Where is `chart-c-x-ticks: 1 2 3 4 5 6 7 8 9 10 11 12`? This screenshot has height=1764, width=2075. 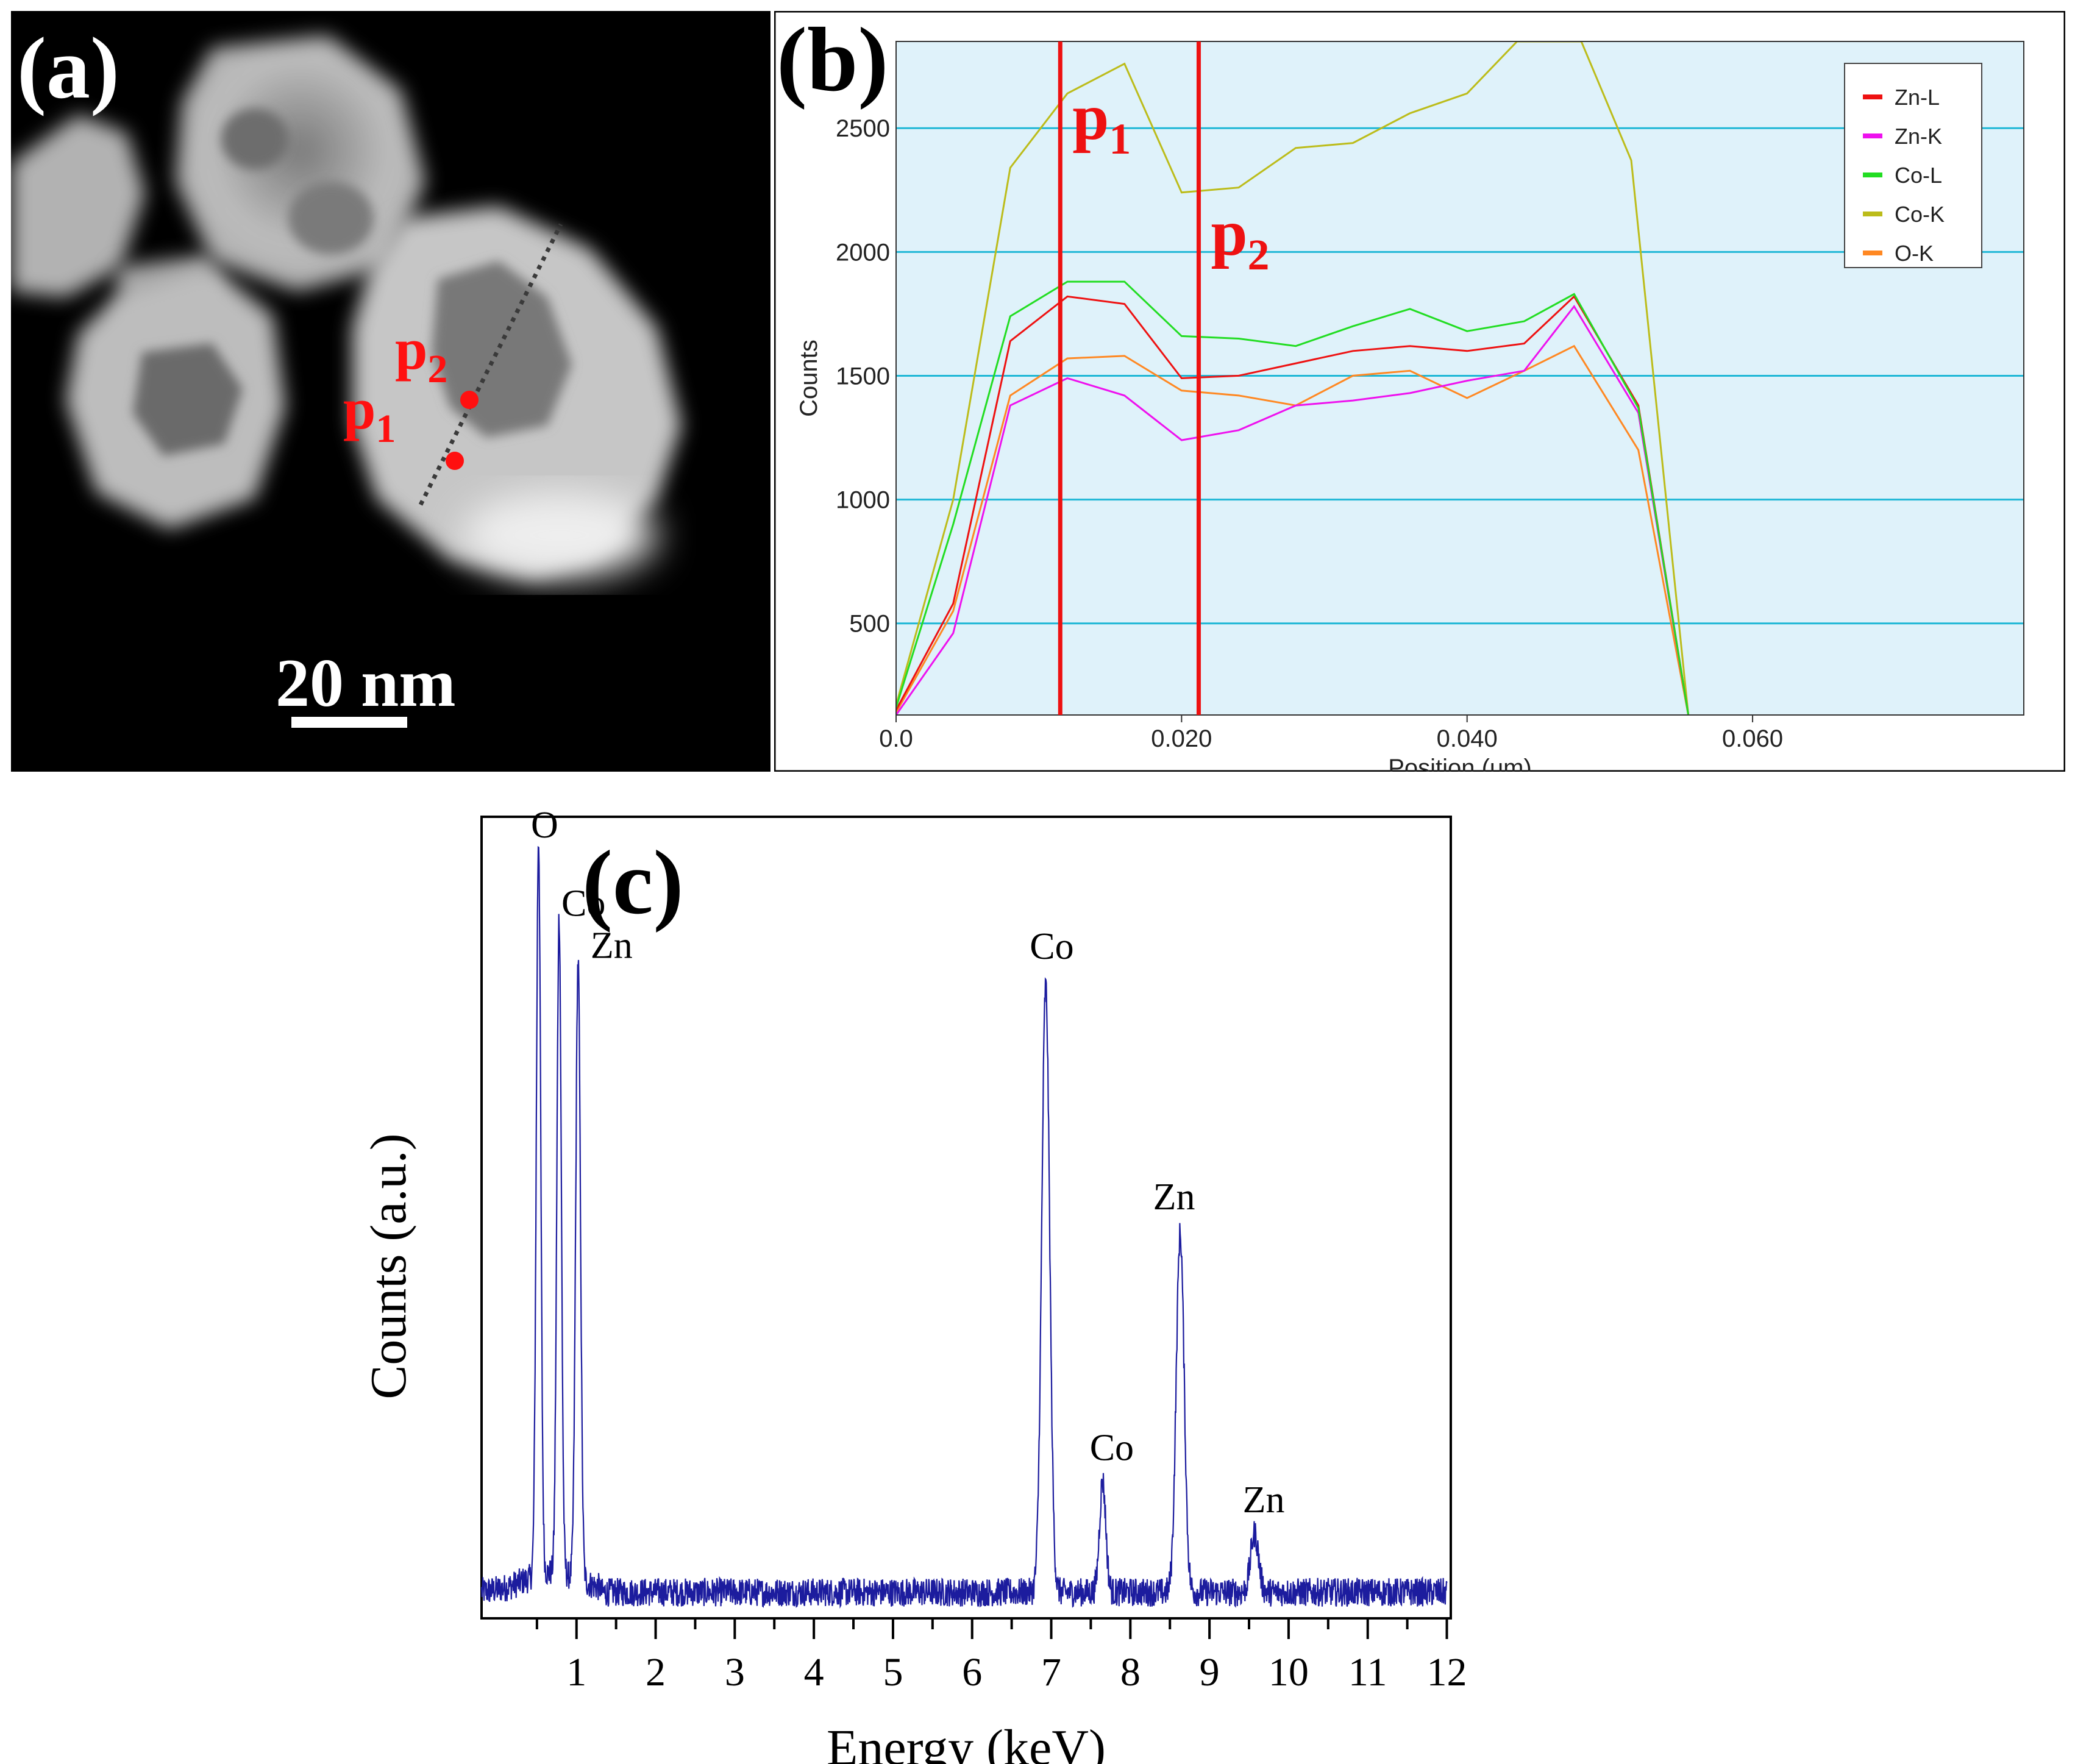
chart-c-x-ticks: 1 2 3 4 5 6 7 8 9 10 11 12 is located at coordinates (1001, 1656).